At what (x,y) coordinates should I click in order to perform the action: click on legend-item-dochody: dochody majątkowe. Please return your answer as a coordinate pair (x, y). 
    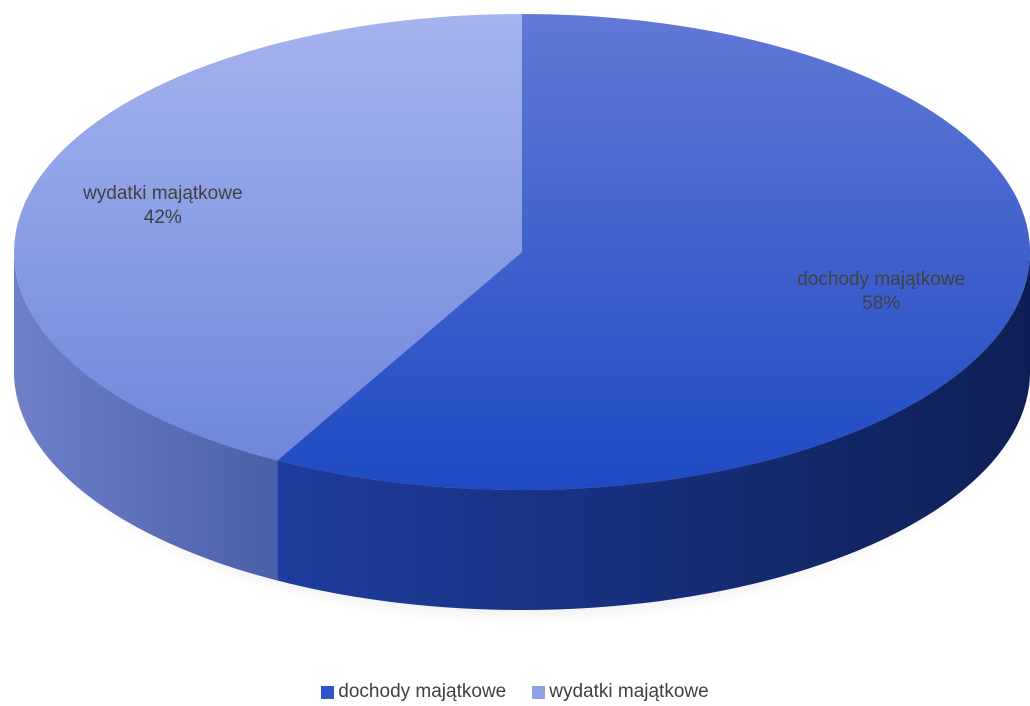
    Looking at the image, I should click on (413, 692).